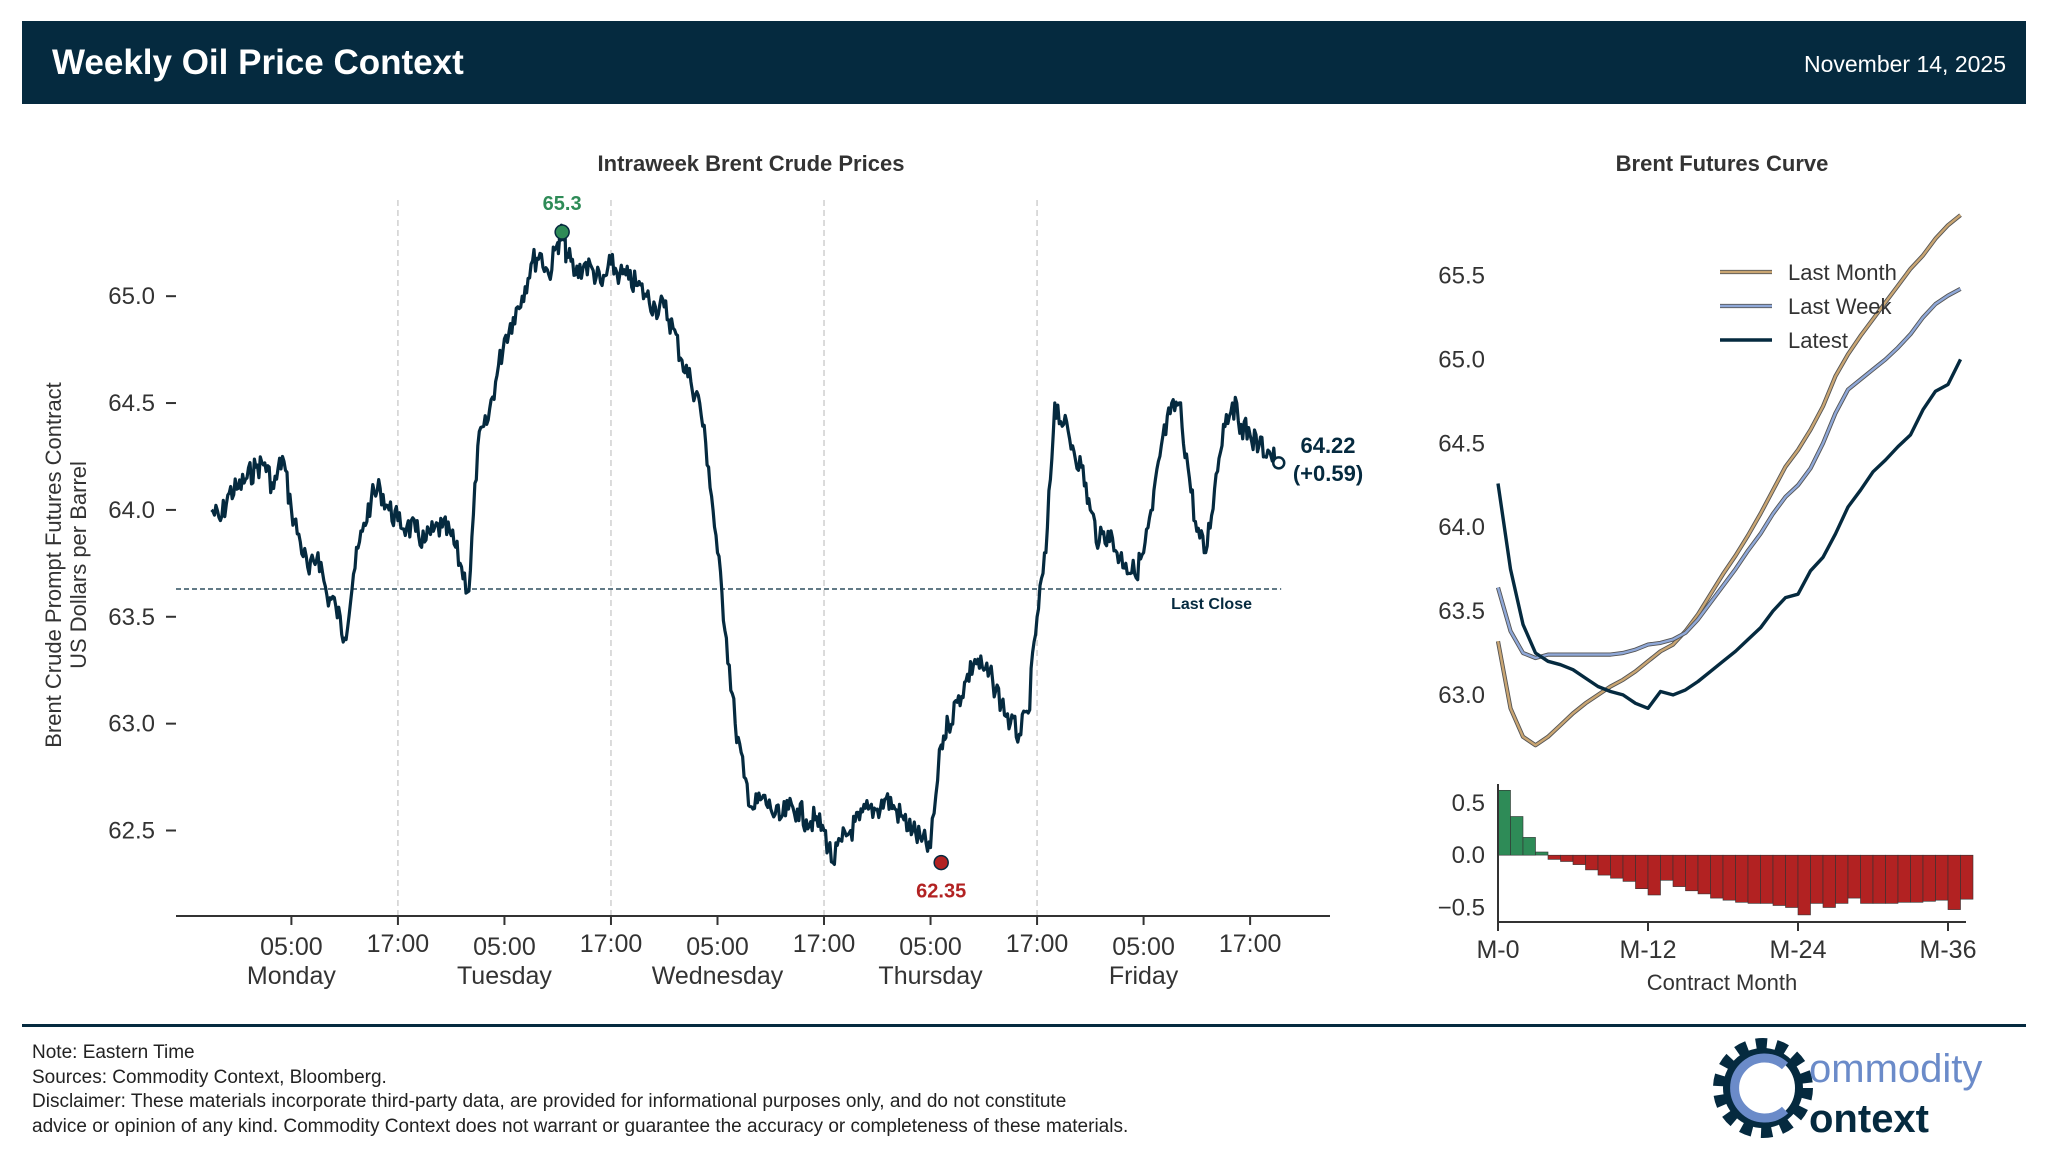  What do you see at coordinates (751, 163) in the screenshot?
I see `intraweek-chart-title: Intraweek Brent Crude Prices` at bounding box center [751, 163].